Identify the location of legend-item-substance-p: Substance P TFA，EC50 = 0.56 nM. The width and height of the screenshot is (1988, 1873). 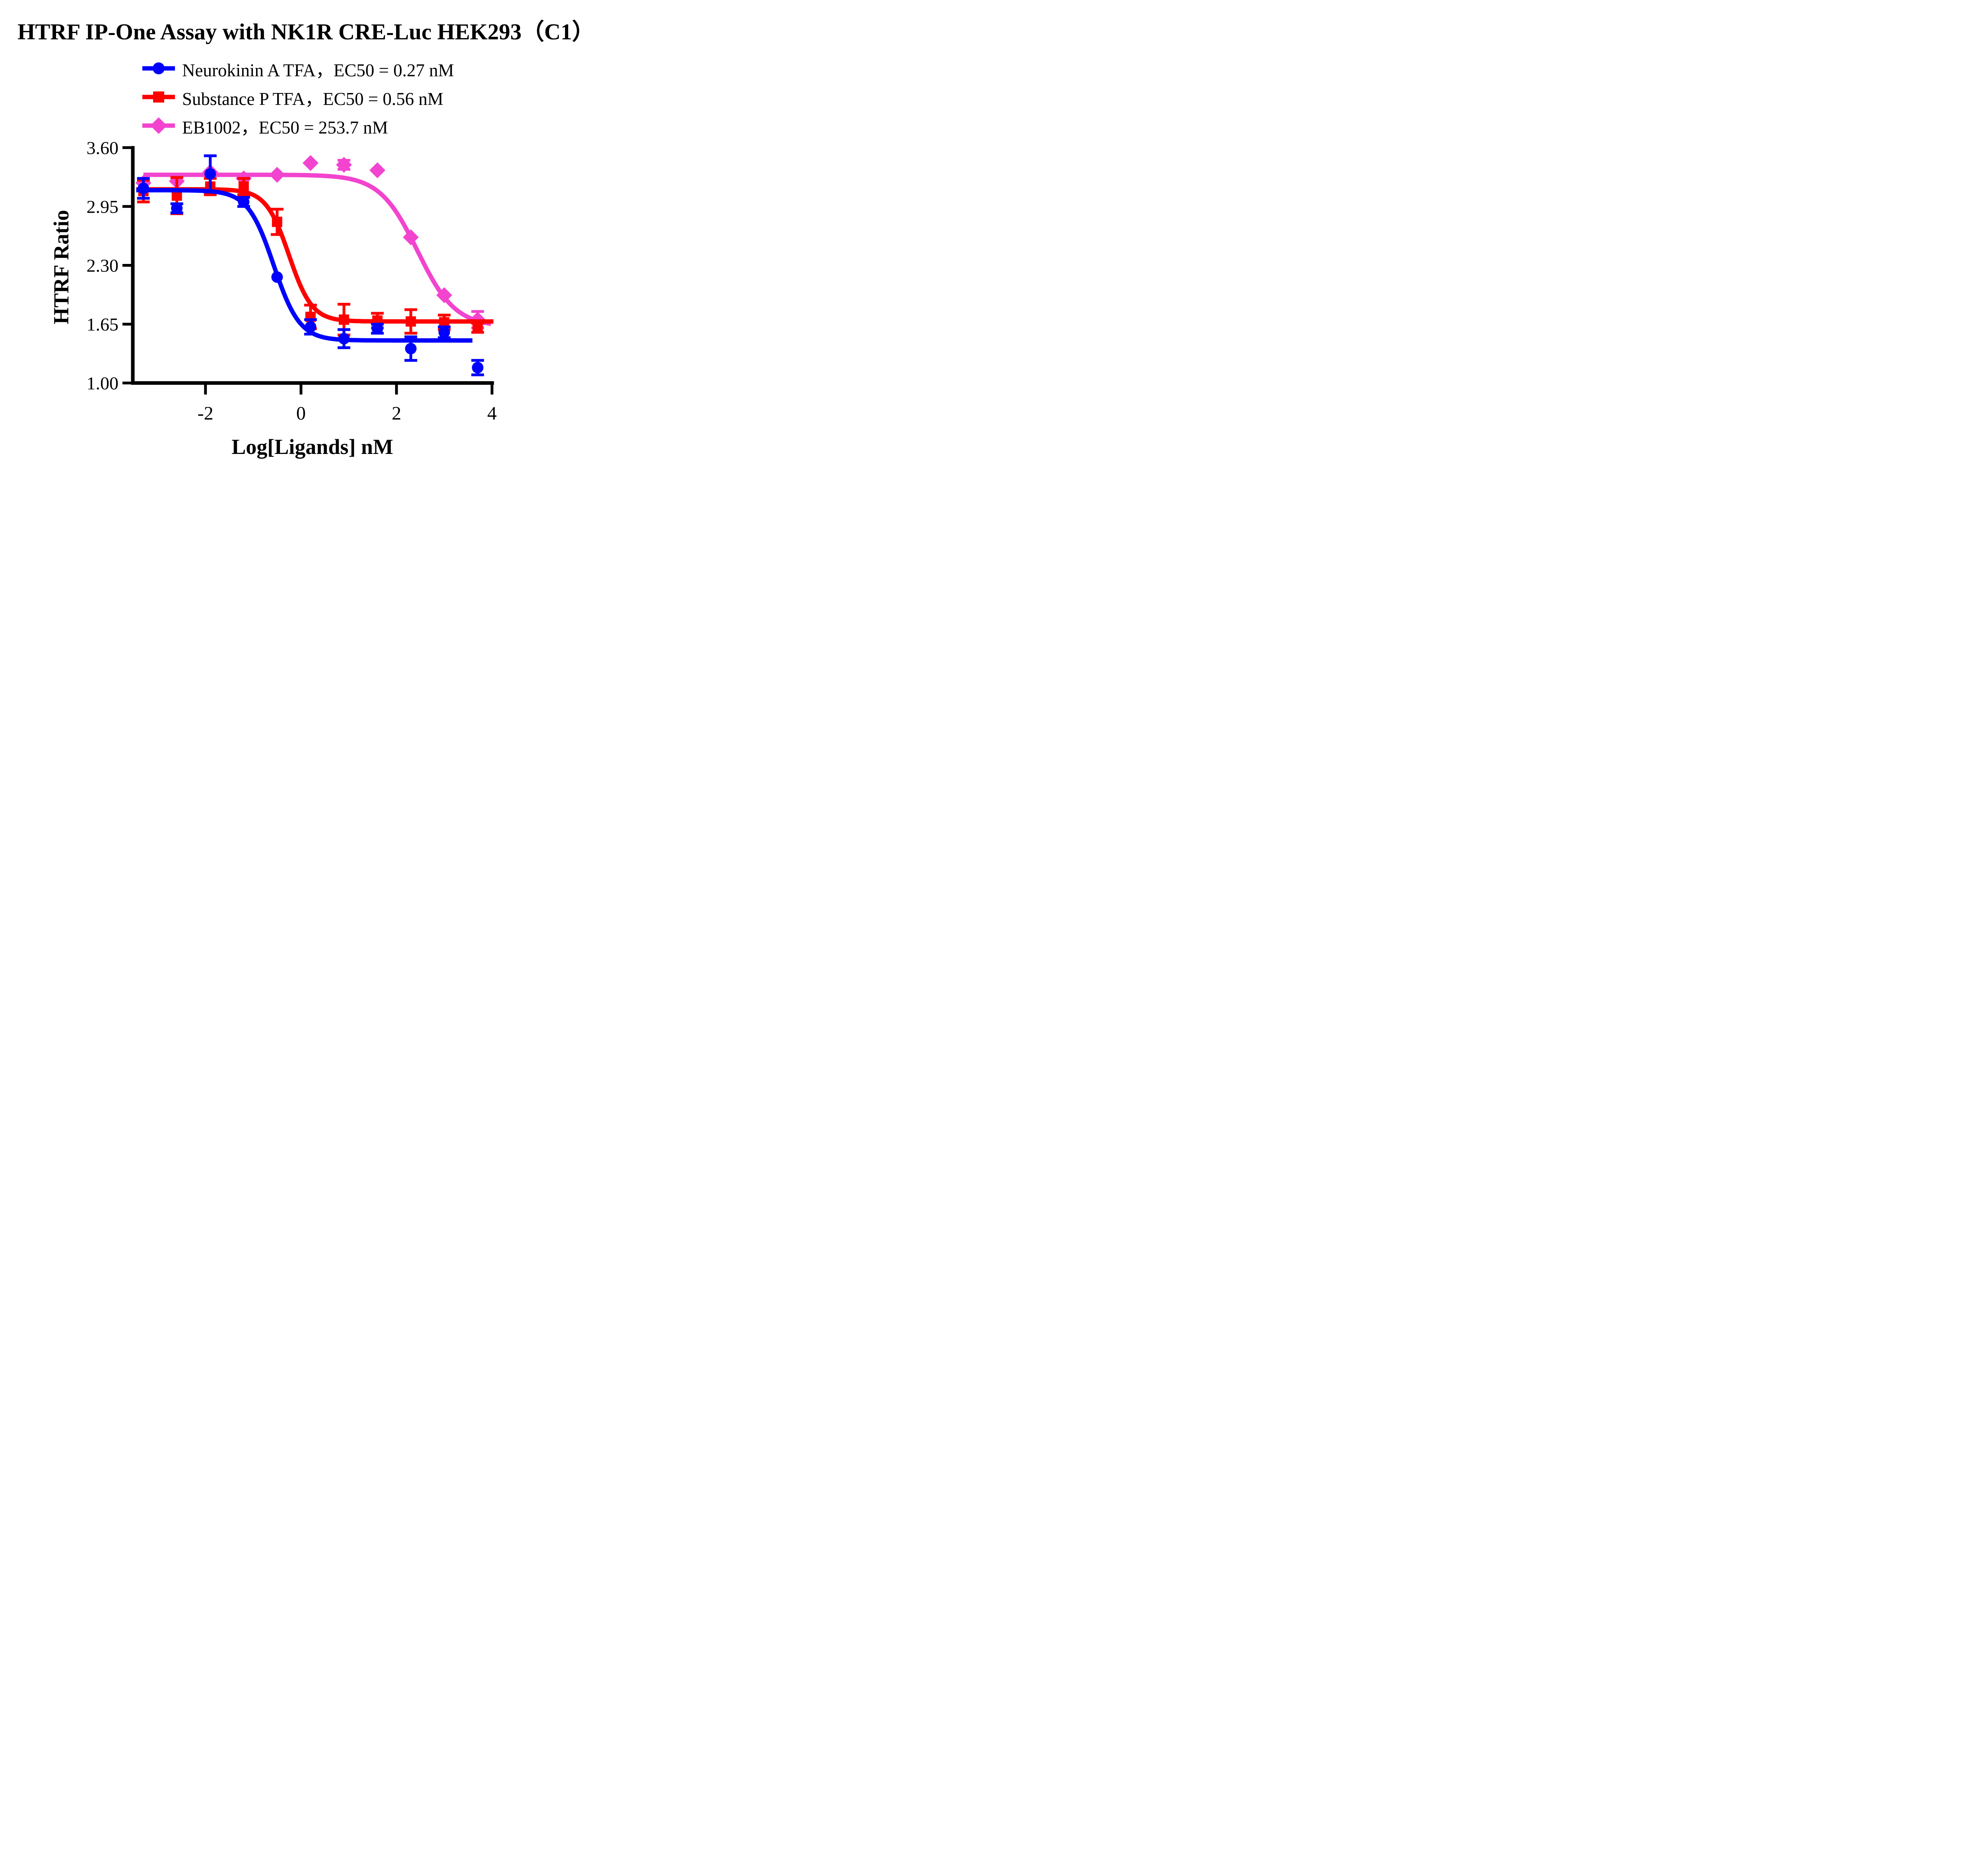
(298, 98).